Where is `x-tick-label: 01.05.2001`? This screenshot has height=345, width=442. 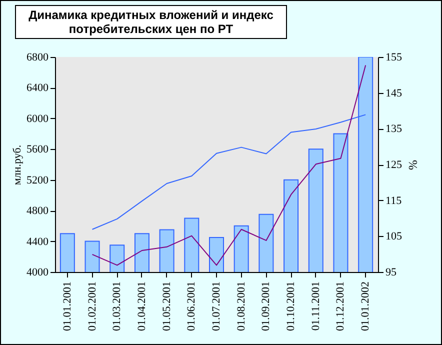
x-tick-label: 01.05.2001 is located at coordinates (166, 306).